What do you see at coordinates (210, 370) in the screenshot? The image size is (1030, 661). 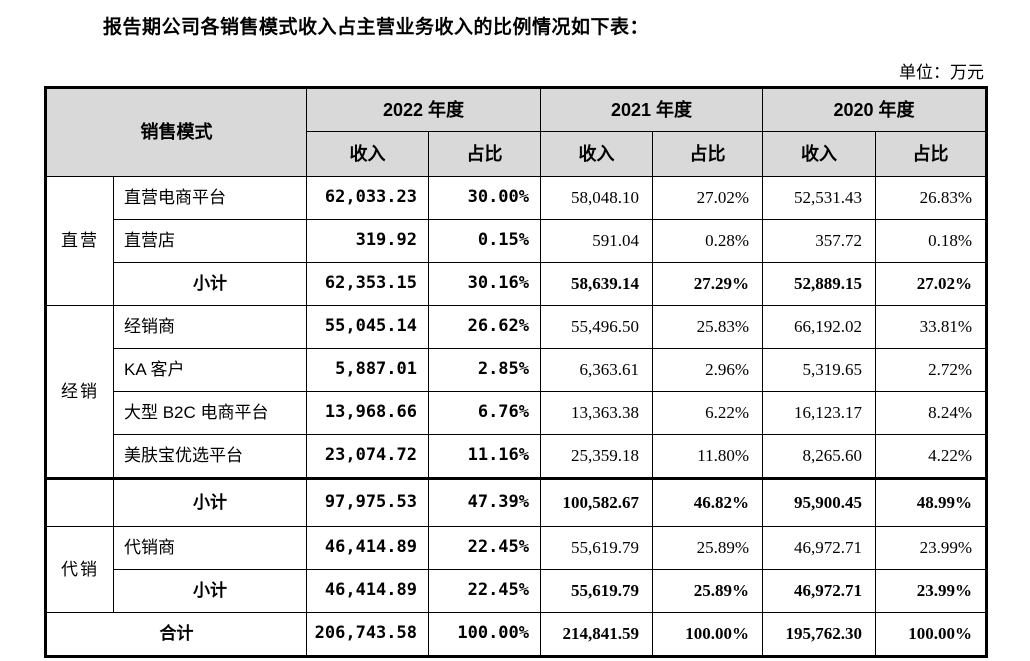 I see `row-label: KA 客户` at bounding box center [210, 370].